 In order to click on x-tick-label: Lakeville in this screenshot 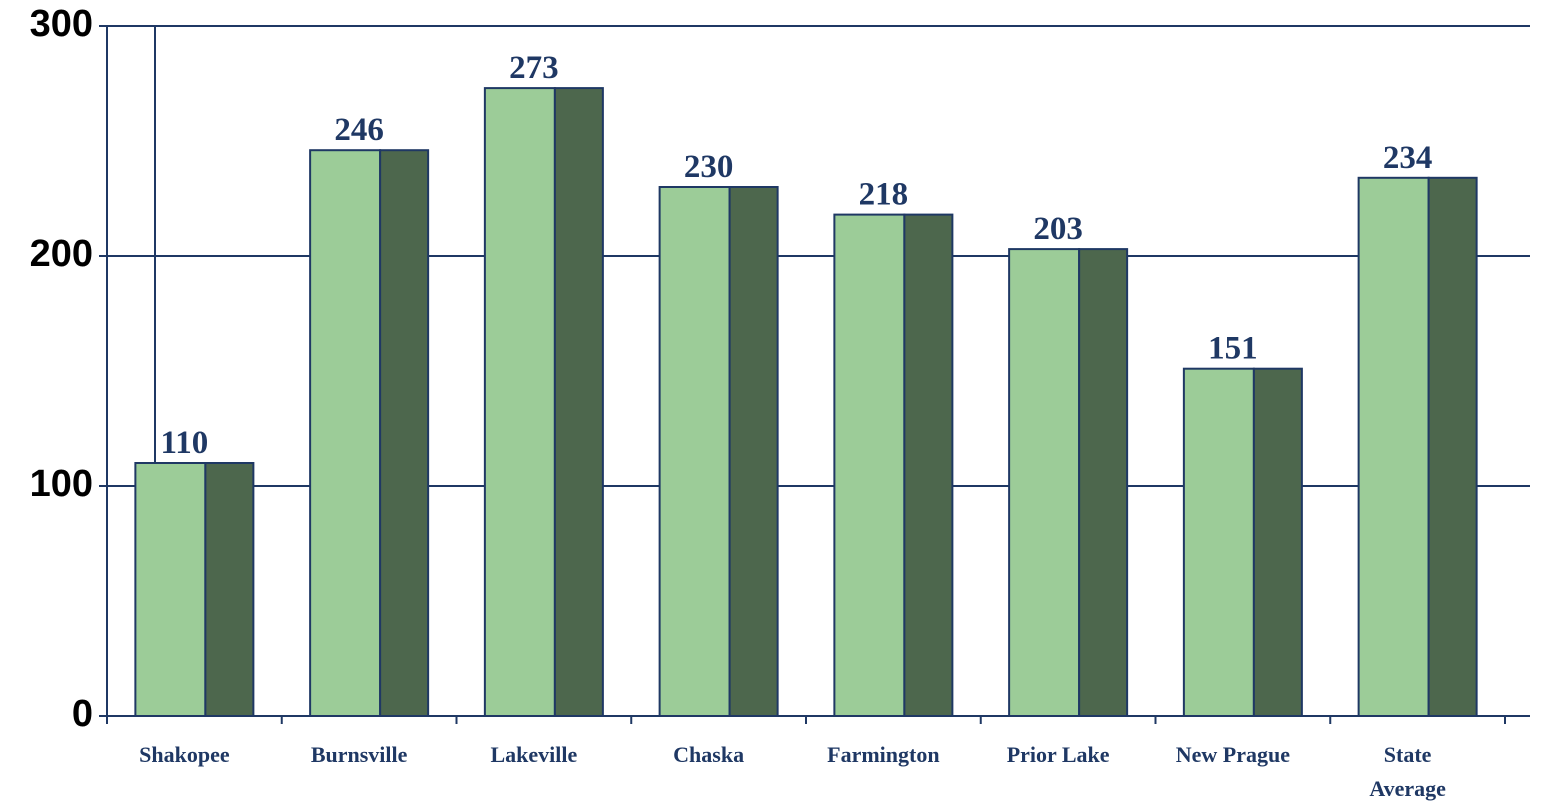, I will do `click(534, 754)`.